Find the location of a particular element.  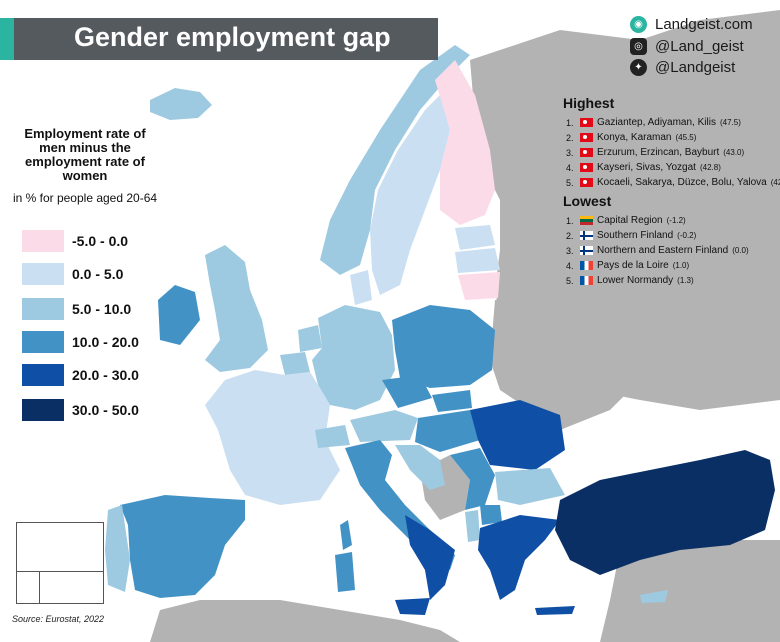

region-name: Konya, Karaman is located at coordinates (634, 137).